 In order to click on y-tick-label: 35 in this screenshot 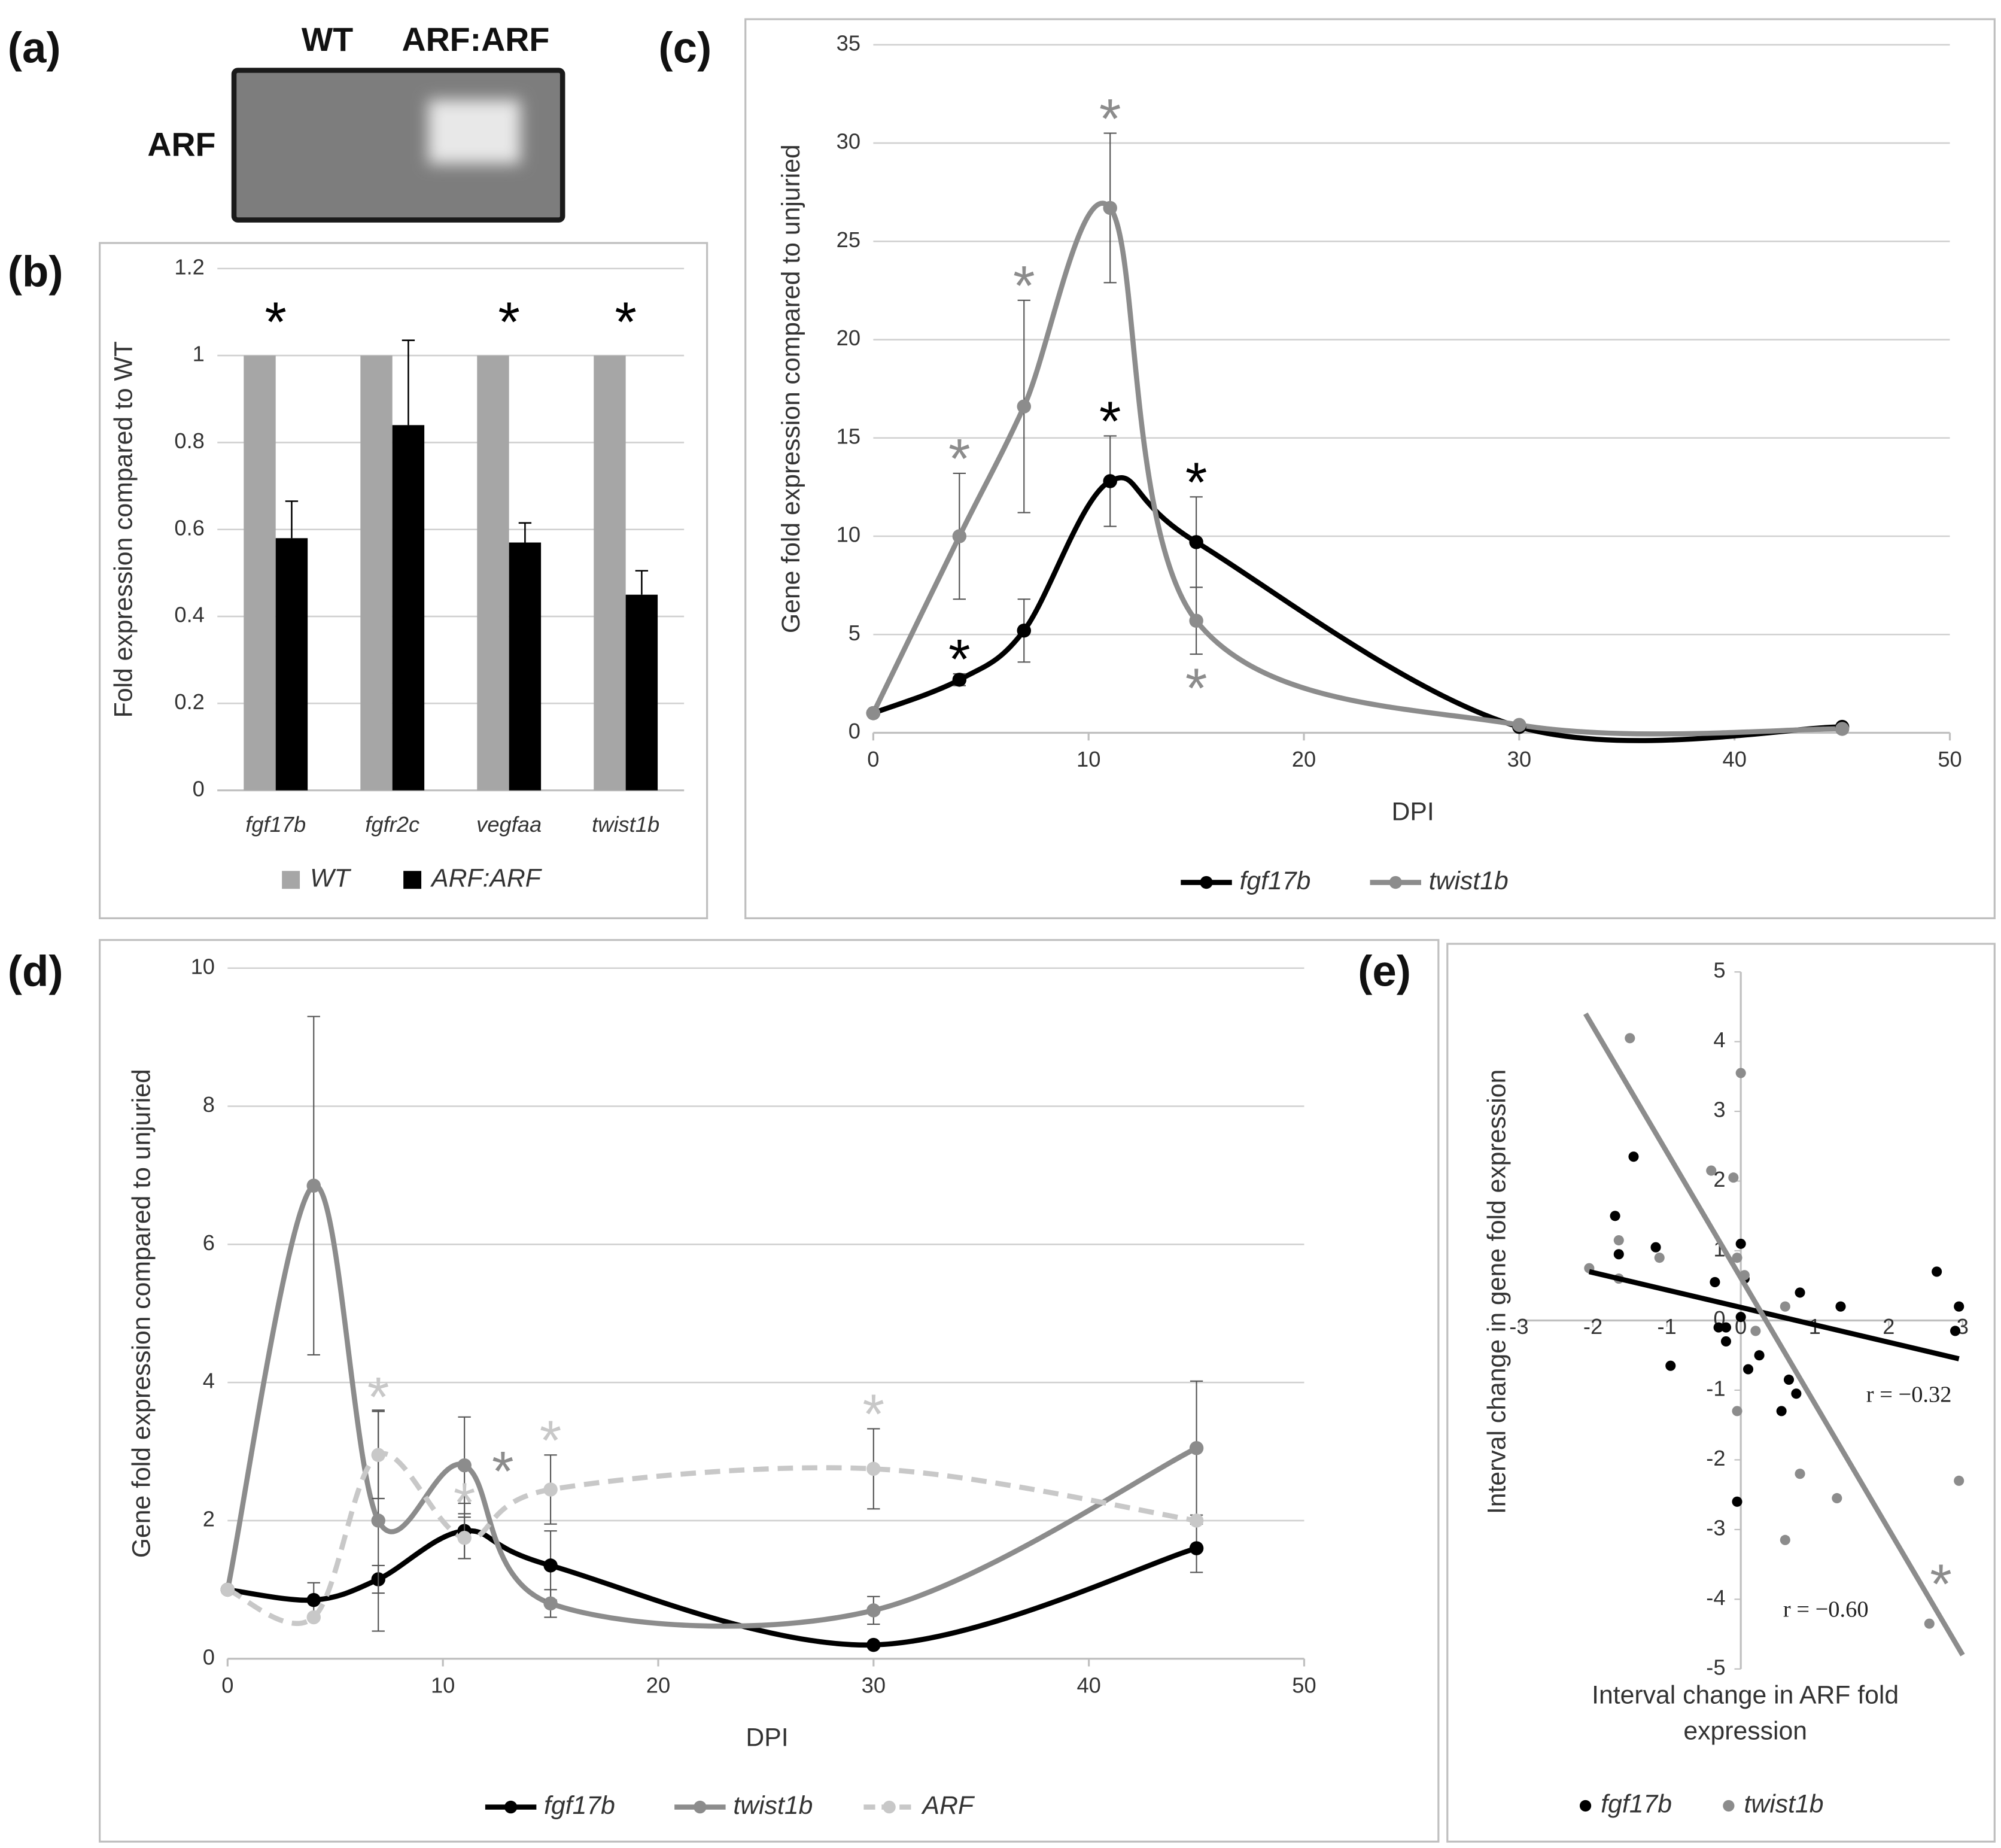, I will do `click(848, 43)`.